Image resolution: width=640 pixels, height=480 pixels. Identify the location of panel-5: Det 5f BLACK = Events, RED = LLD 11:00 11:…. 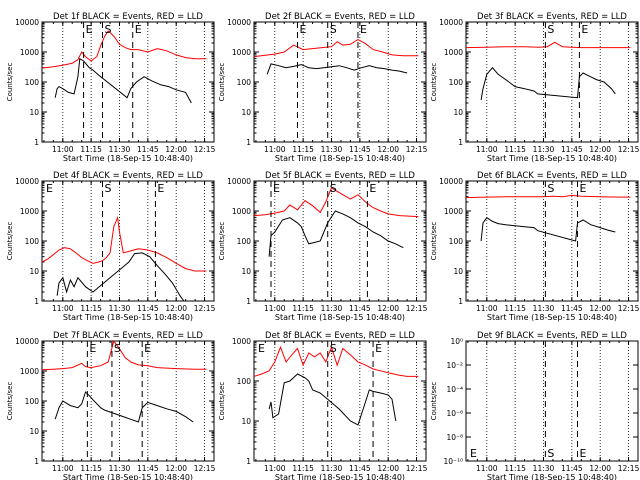
(323, 246).